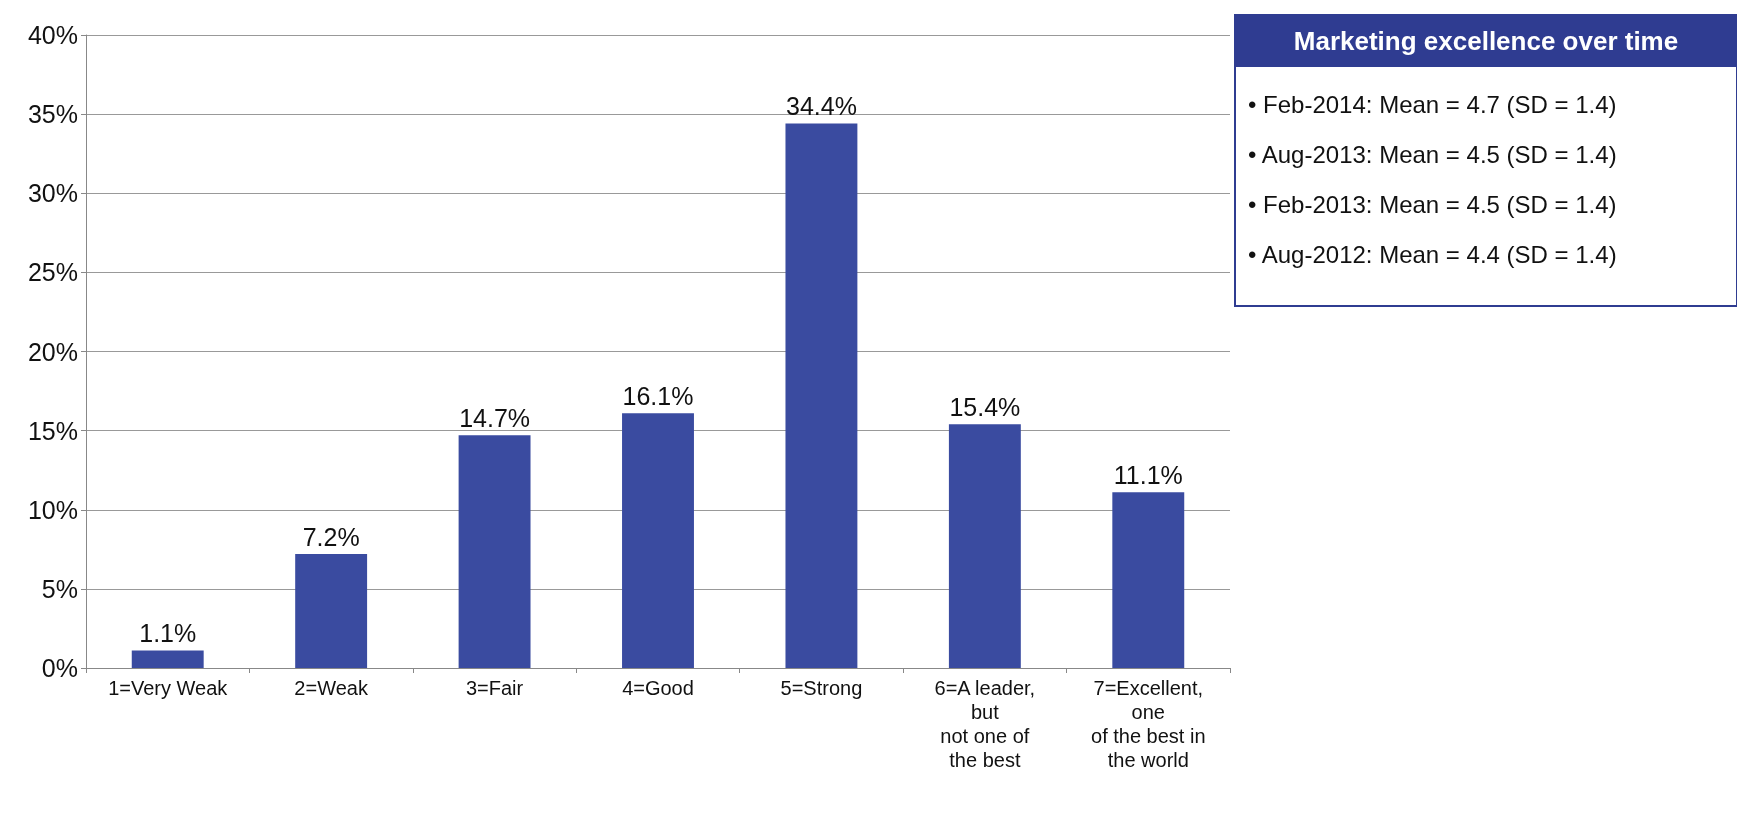 The height and width of the screenshot is (818, 1737). What do you see at coordinates (1148, 724) in the screenshot?
I see `x-tick-label: 7=Excellent, one of the best in the world` at bounding box center [1148, 724].